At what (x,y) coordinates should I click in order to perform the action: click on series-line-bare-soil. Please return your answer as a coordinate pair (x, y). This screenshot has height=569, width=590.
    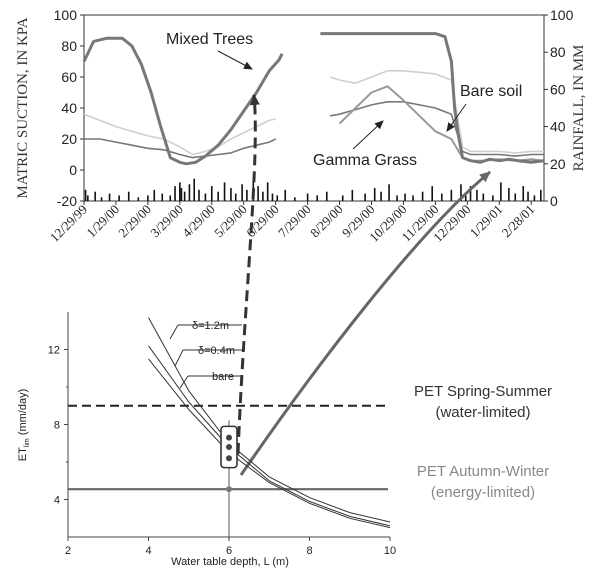
    Looking at the image, I should click on (314, 130).